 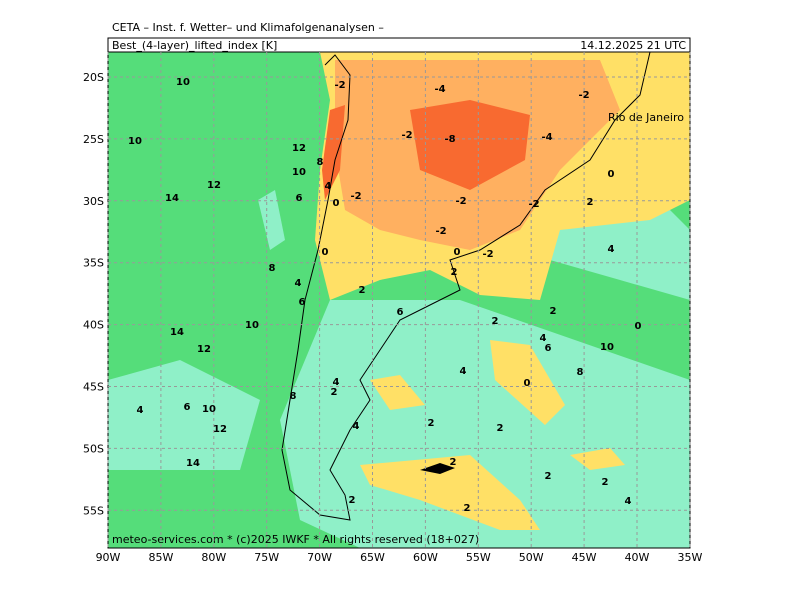 I want to click on lat-label: 25S, so click(x=93, y=139).